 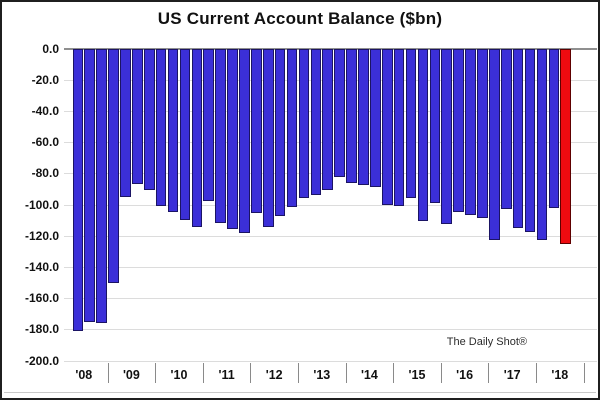 What do you see at coordinates (131, 375) in the screenshot?
I see `x-year-label: '09` at bounding box center [131, 375].